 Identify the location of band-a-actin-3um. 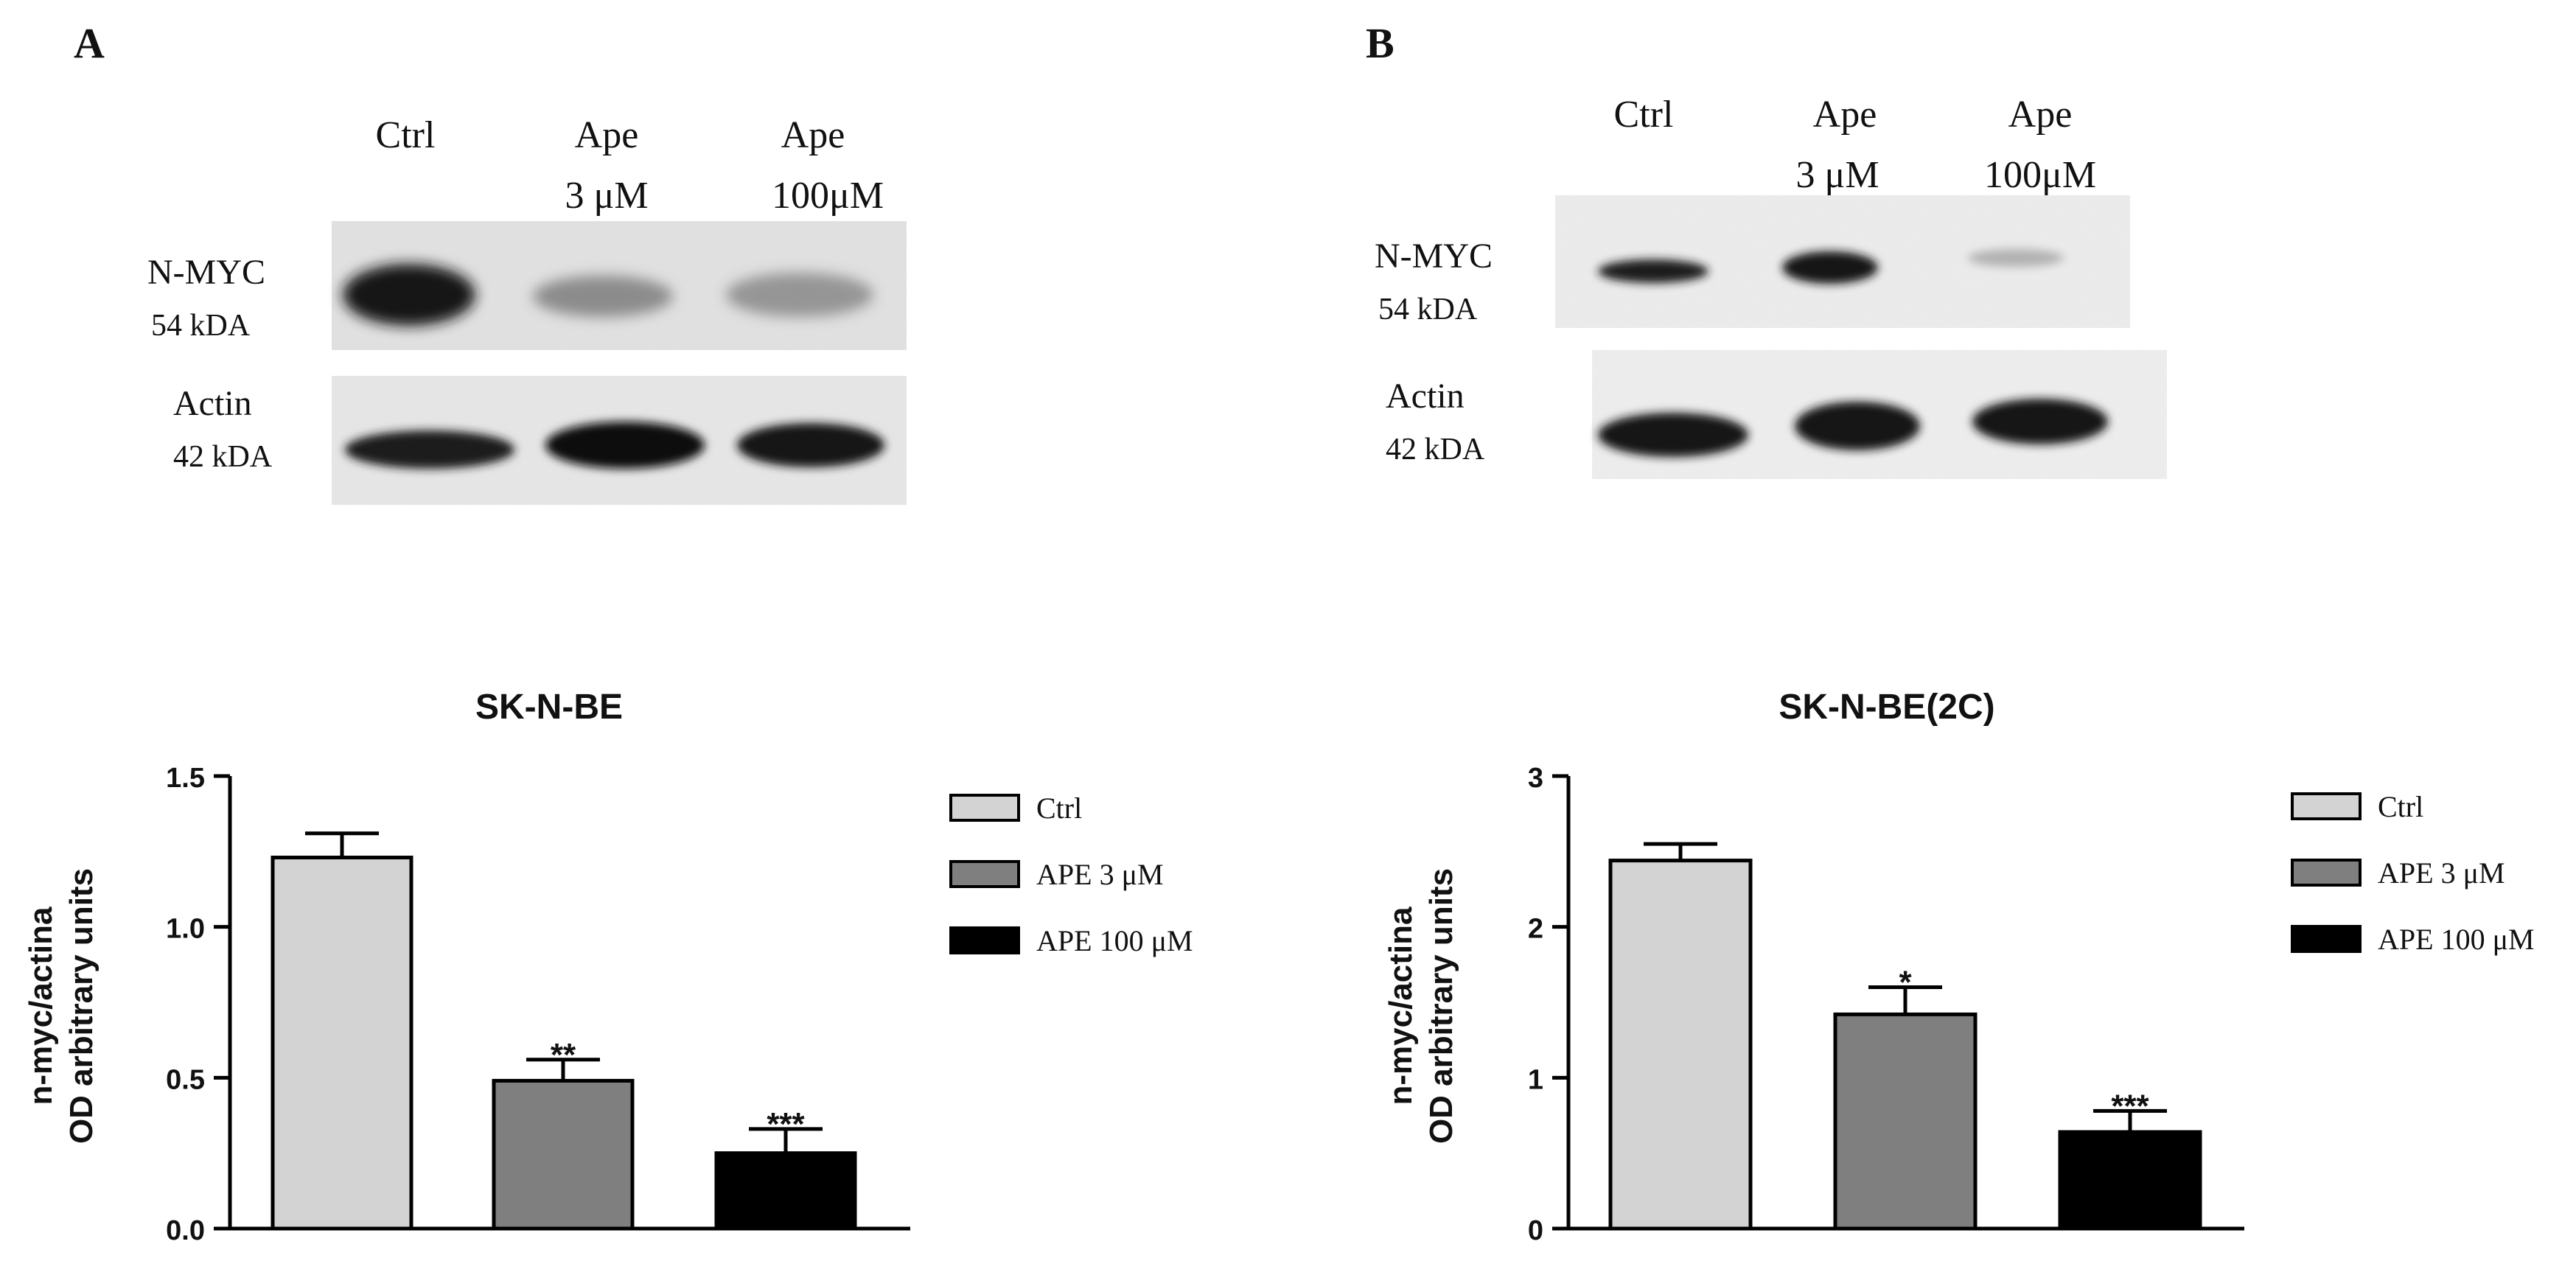
(625, 446).